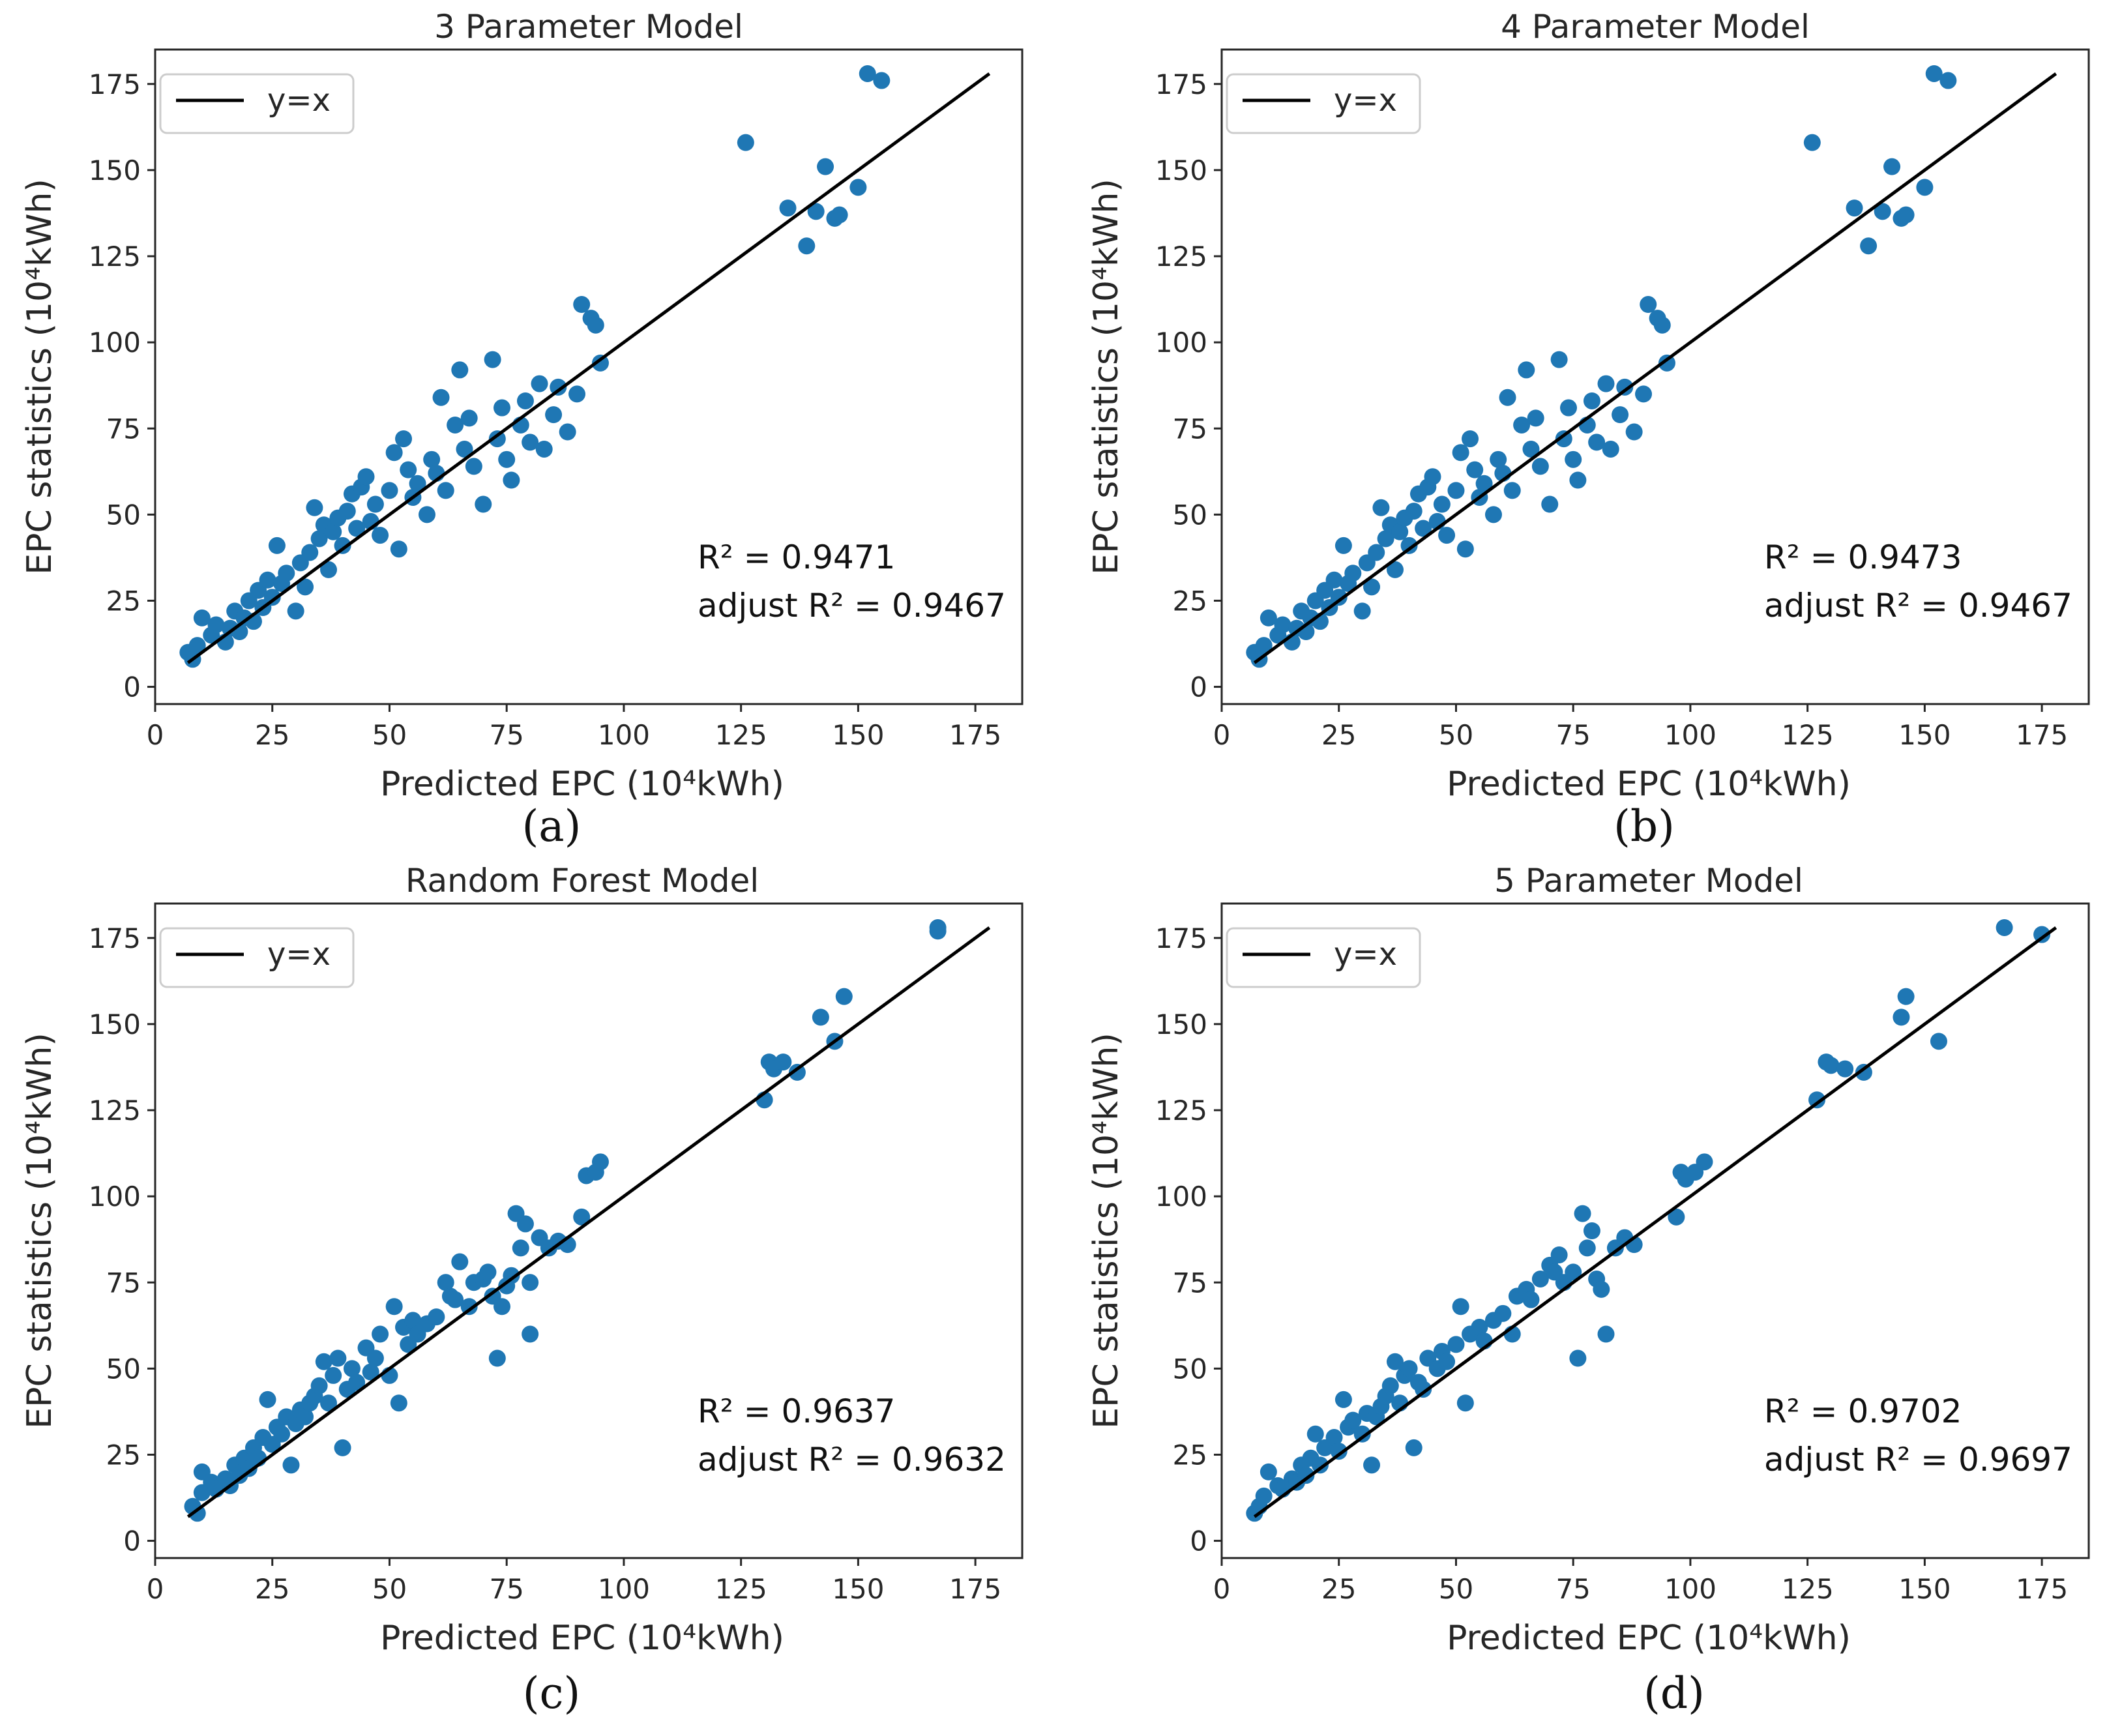  Describe the element at coordinates (124, 515) in the screenshot. I see `y-tick-label: 50` at that location.